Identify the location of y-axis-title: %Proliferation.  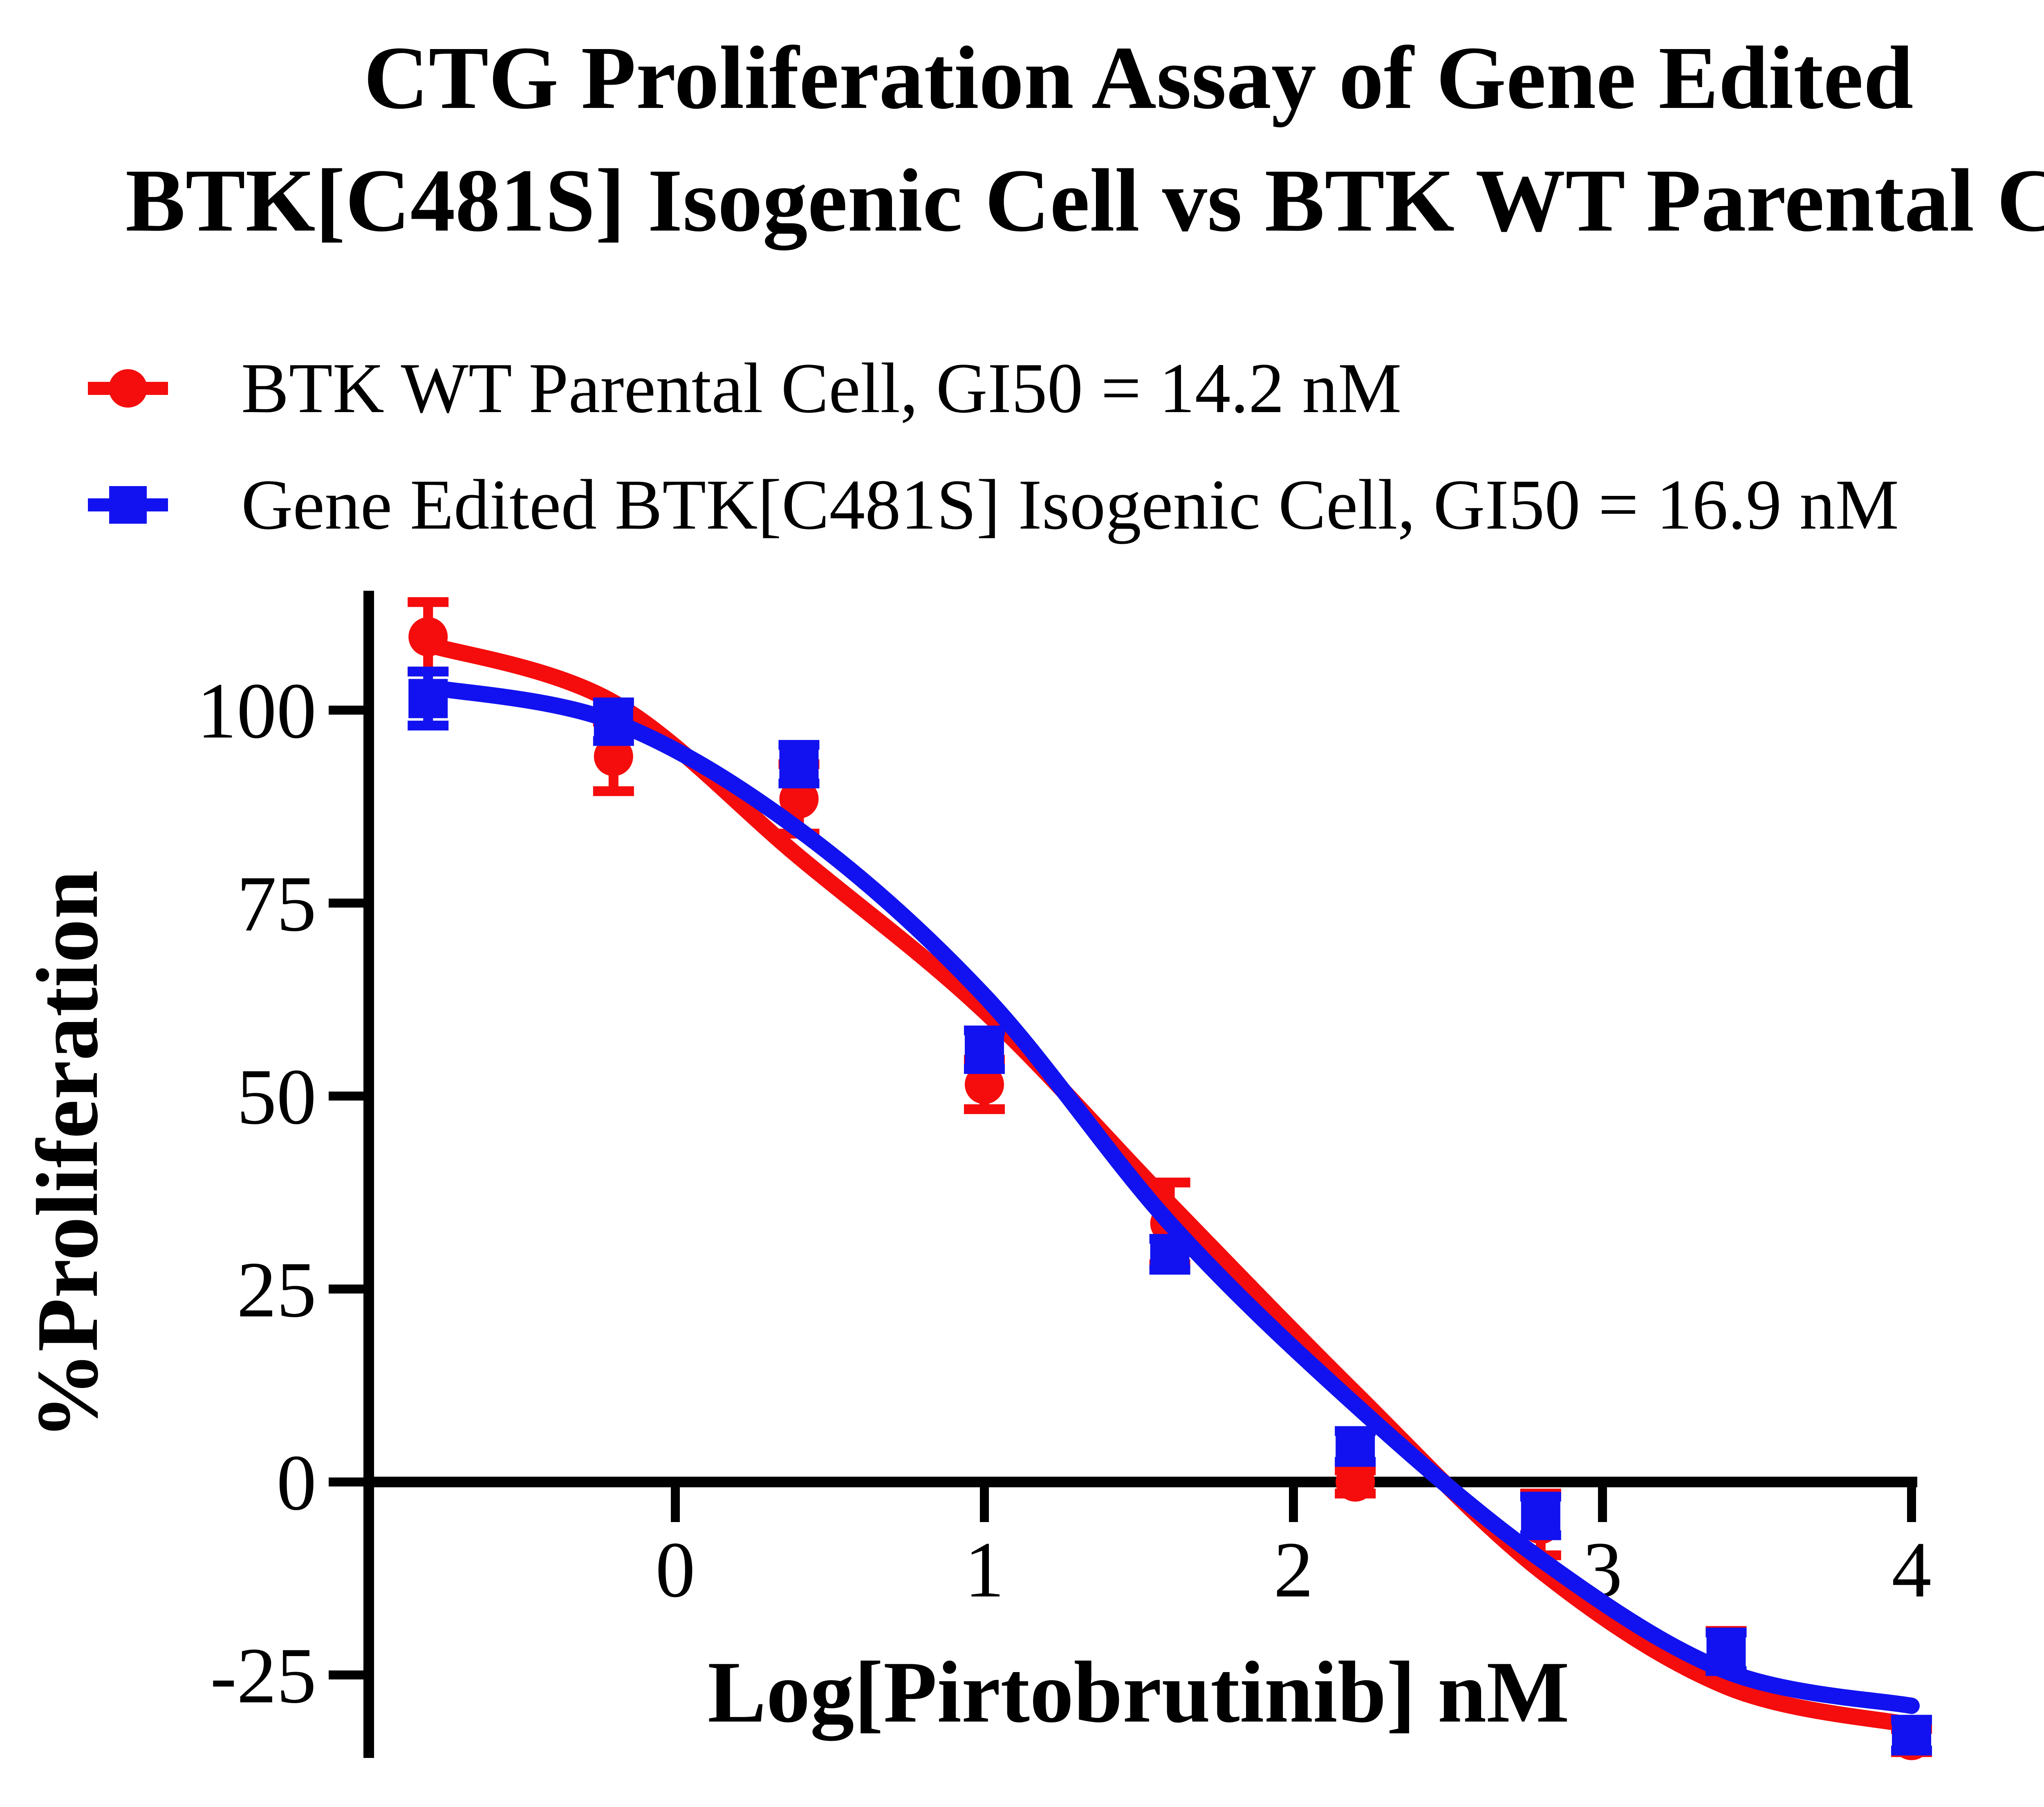
(67, 1155).